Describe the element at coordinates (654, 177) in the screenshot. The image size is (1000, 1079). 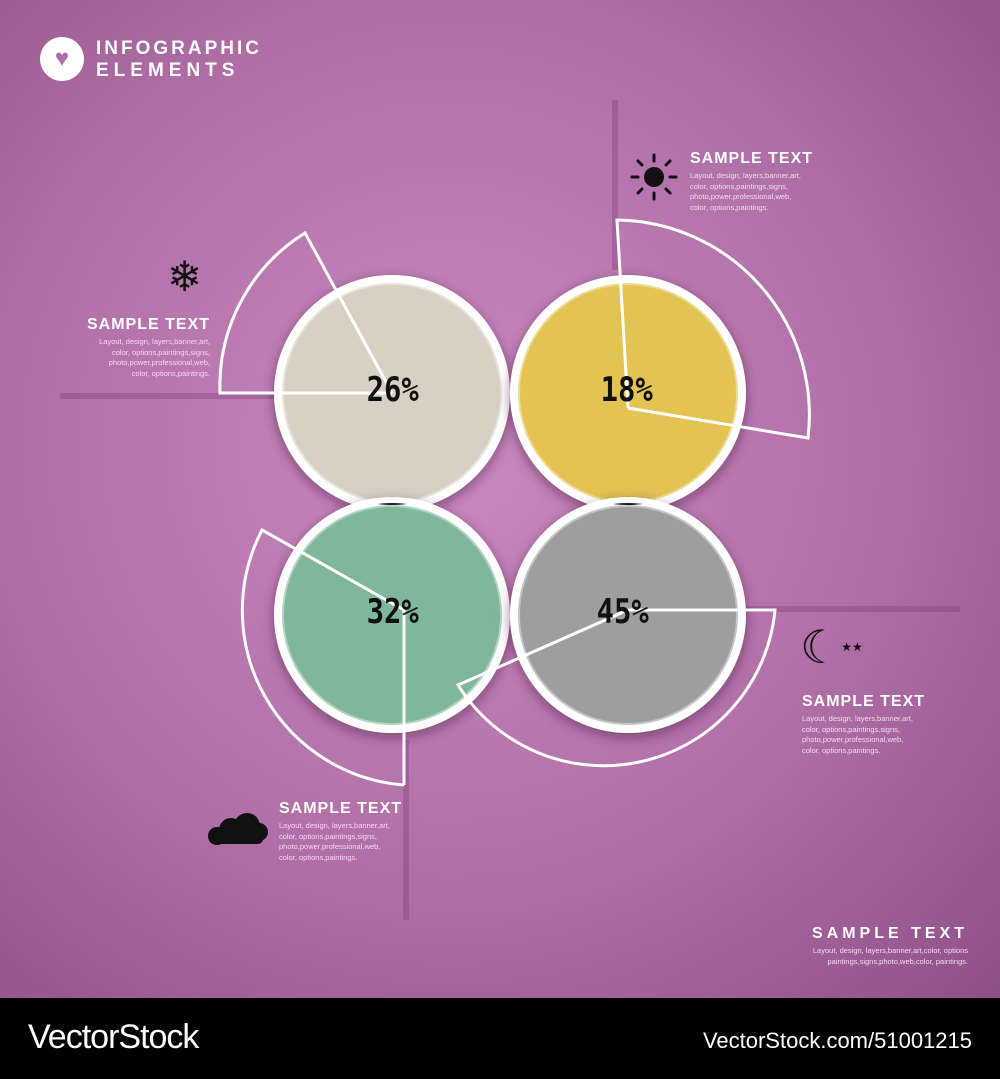
I see `sun-icon` at that location.